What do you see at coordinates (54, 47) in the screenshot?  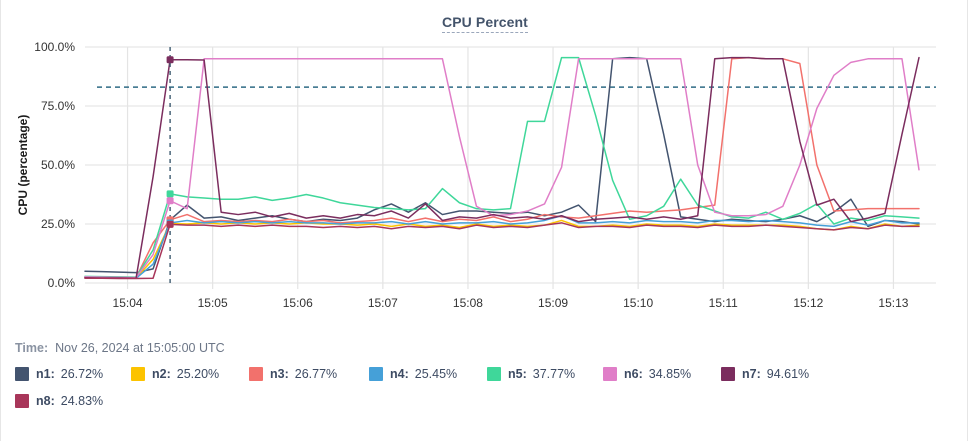 I see `y-tick-label: 100.0%` at bounding box center [54, 47].